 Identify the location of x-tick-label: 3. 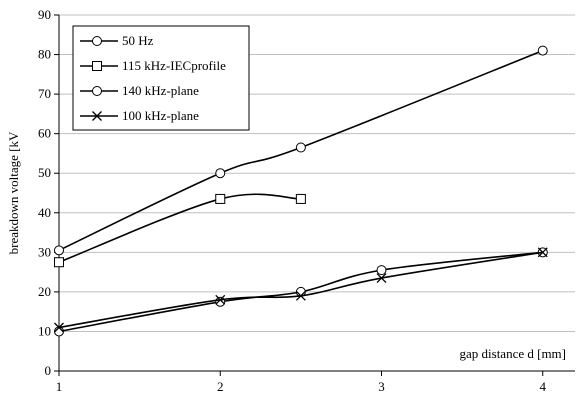
(381, 386).